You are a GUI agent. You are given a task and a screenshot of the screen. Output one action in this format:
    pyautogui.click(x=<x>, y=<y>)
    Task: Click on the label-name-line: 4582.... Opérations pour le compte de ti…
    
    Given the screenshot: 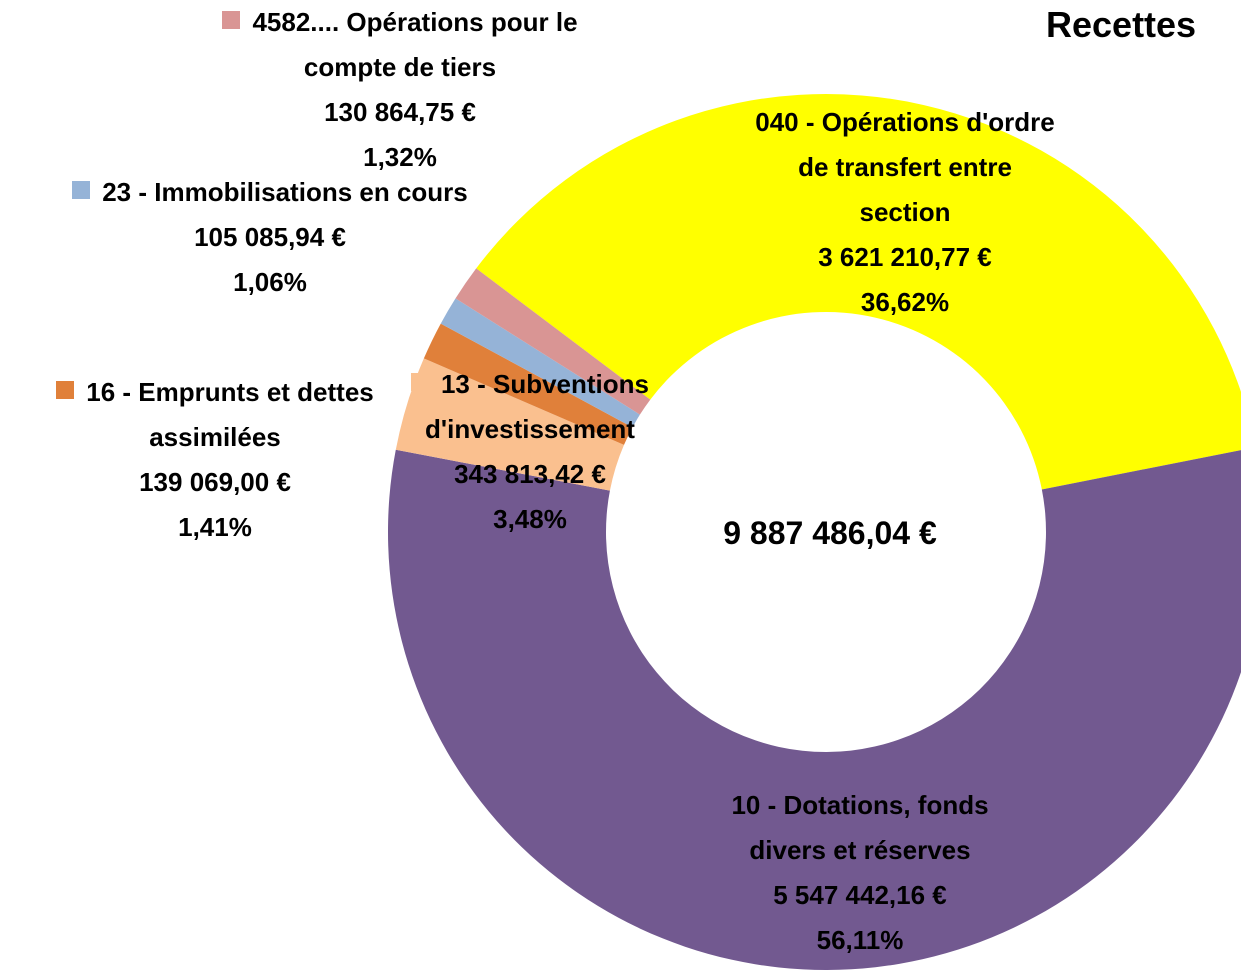 What is the action you would take?
    pyautogui.click(x=400, y=45)
    